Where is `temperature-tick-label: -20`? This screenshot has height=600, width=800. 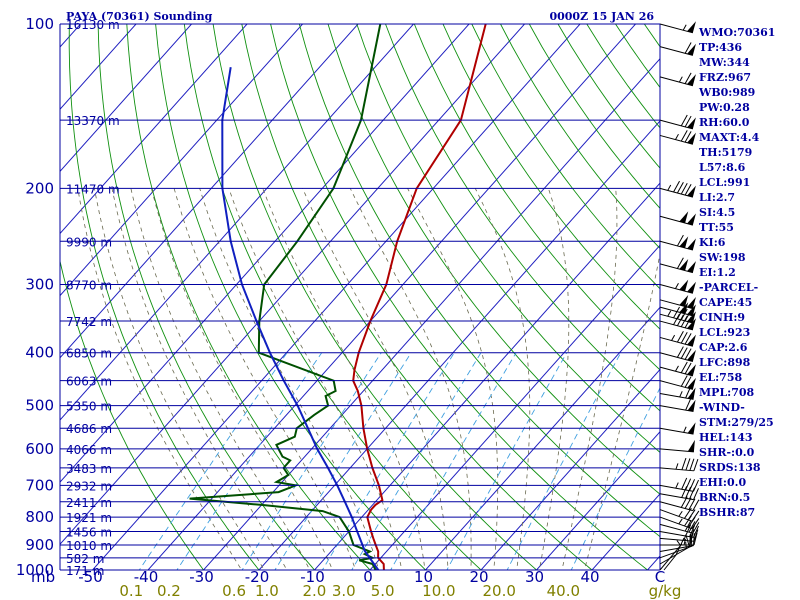
temperature-tick-label: -20 is located at coordinates (257, 577).